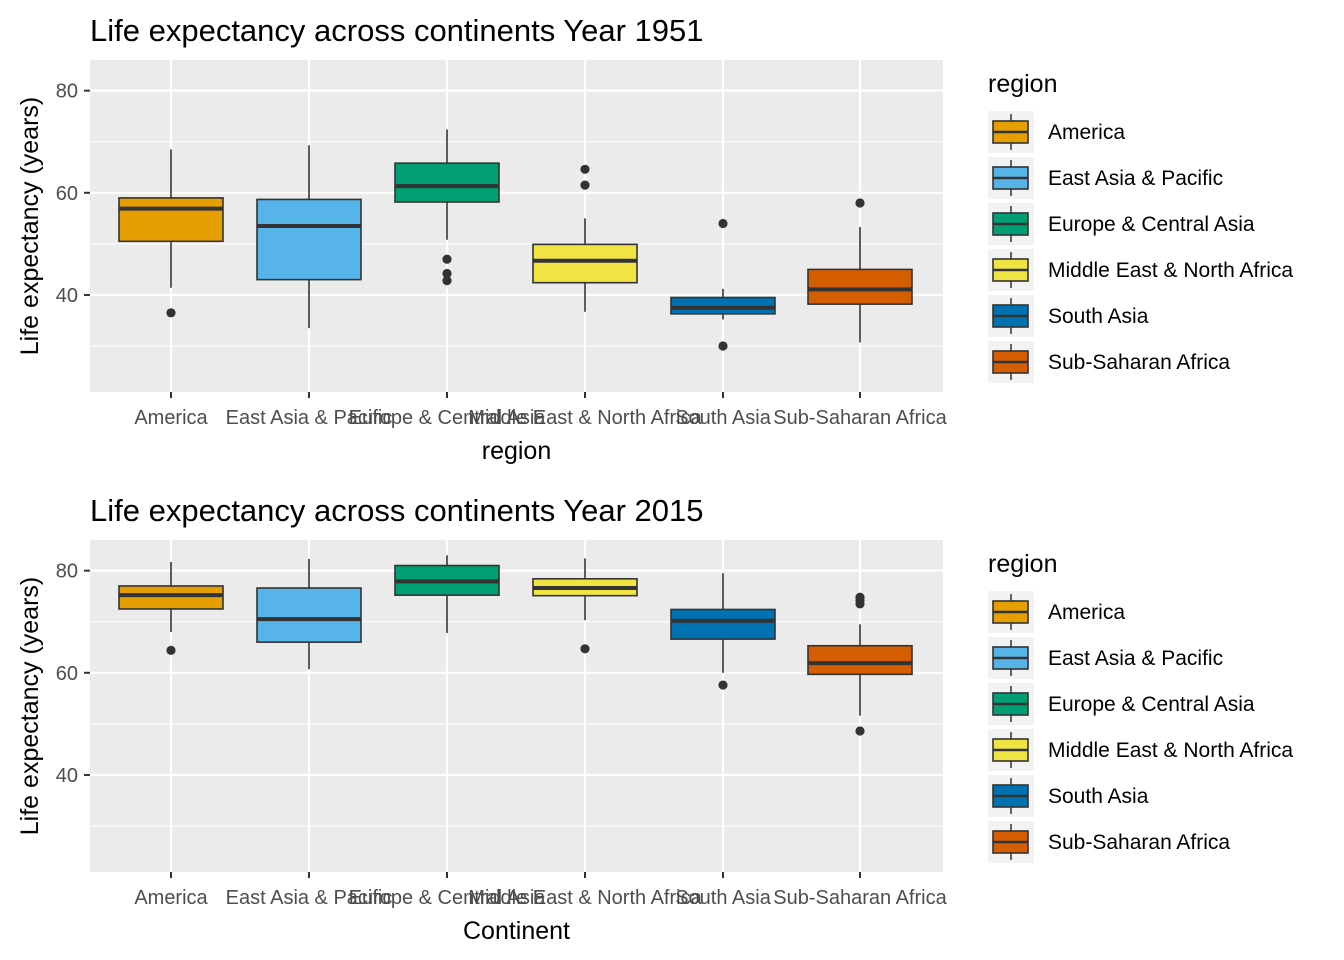 The width and height of the screenshot is (1344, 960). I want to click on x-axis-title: Continent, so click(516, 931).